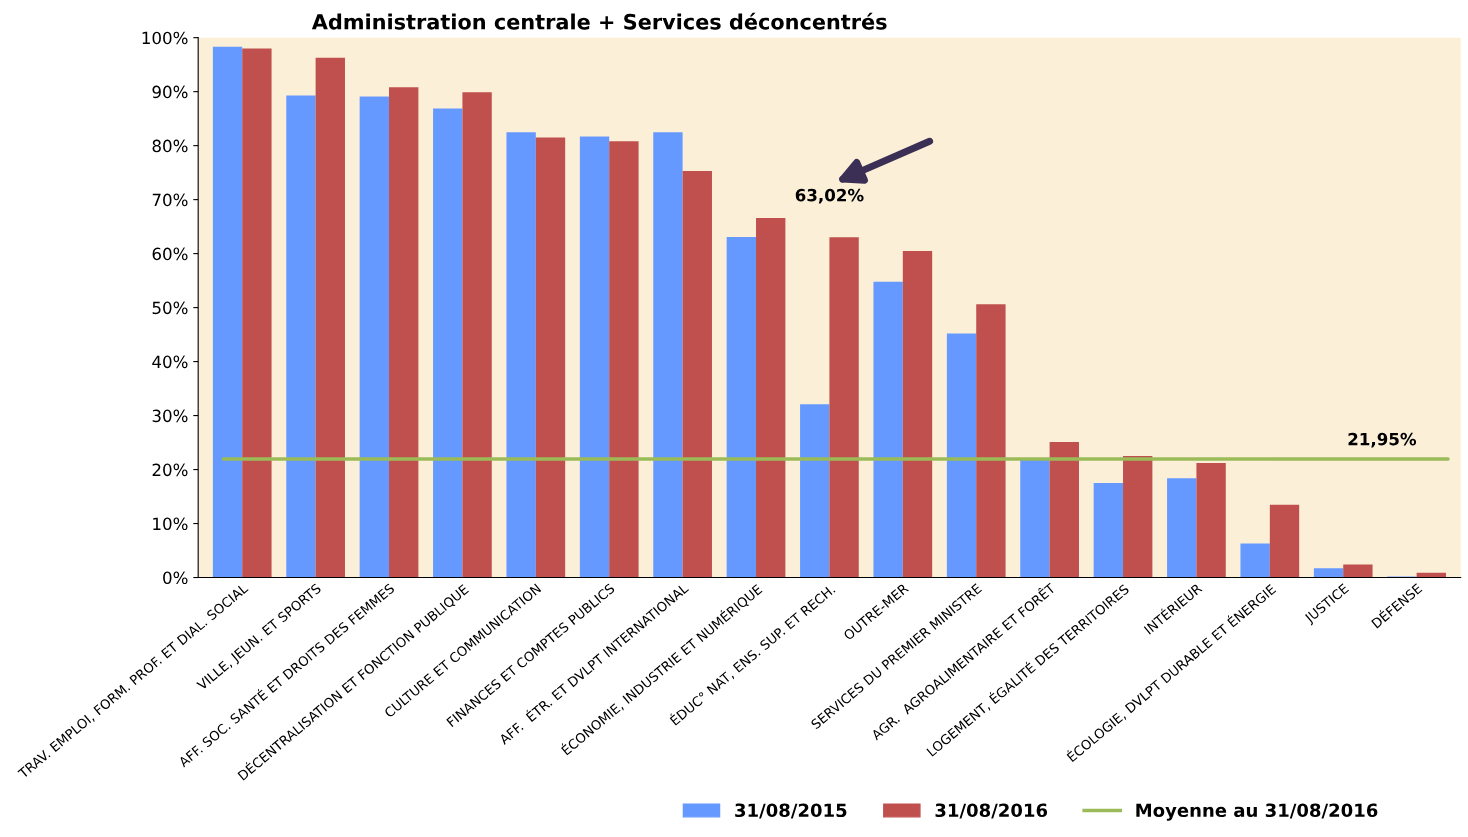  What do you see at coordinates (170, 146) in the screenshot?
I see `y-tick-label: 80%` at bounding box center [170, 146].